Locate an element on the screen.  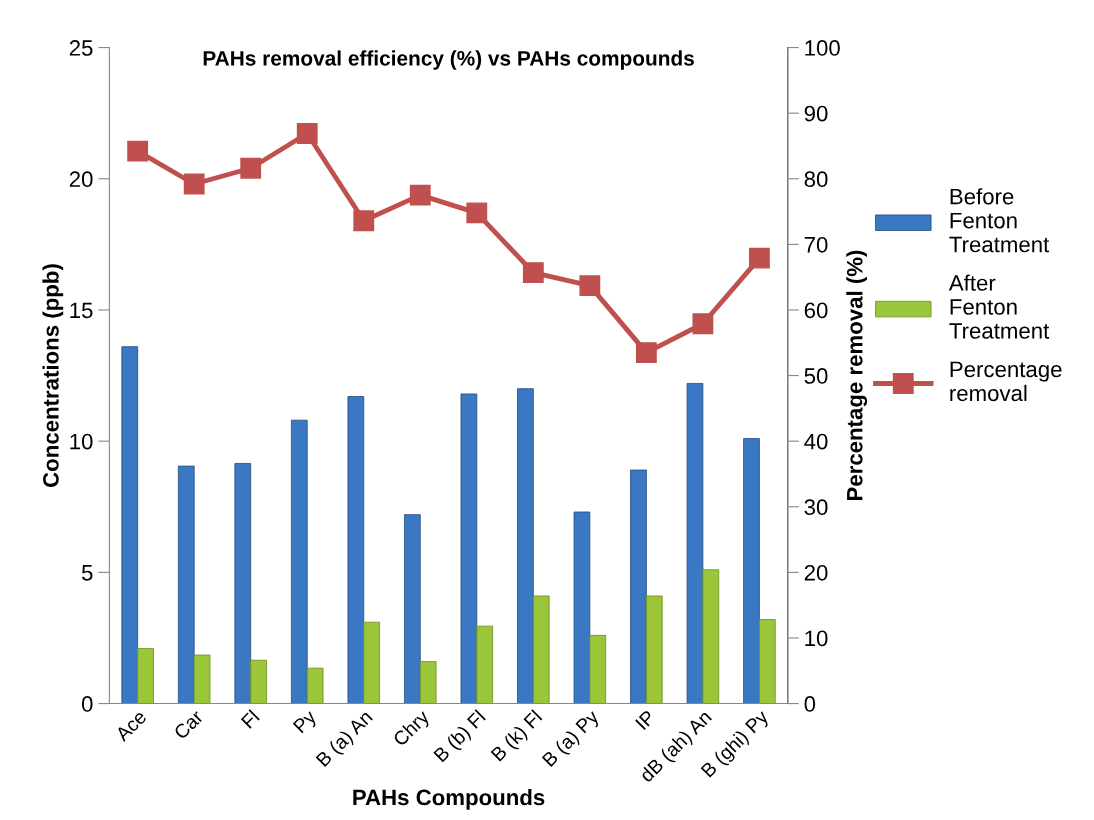
y2-tick-label: 80 is located at coordinates (816, 179).